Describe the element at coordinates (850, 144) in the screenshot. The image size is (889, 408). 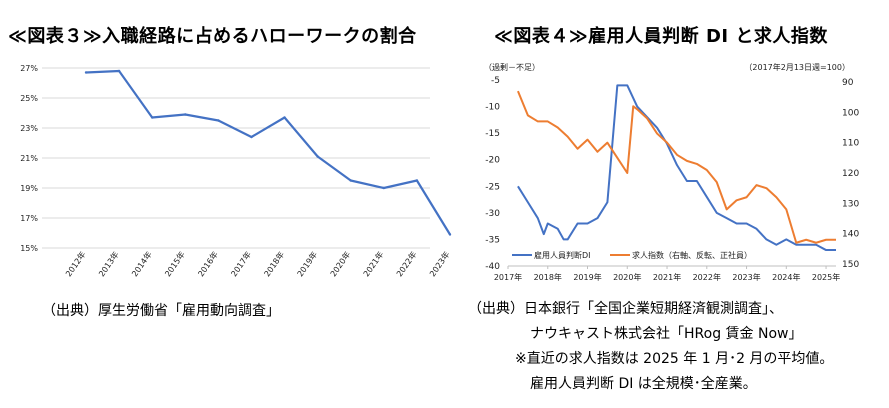
I see `right-chart-right-y-tick: 110` at that location.